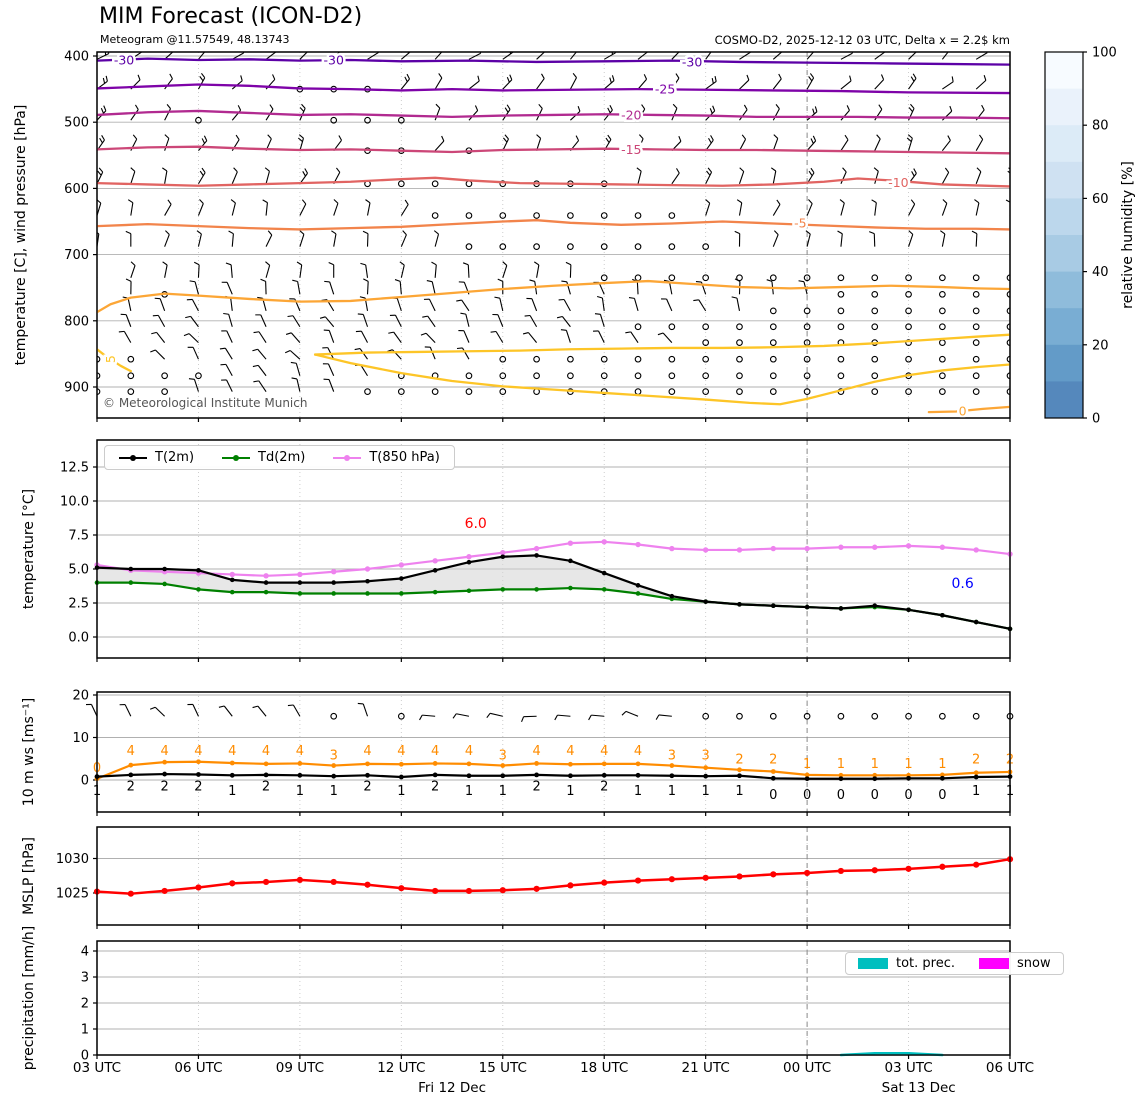  I want to click on legend-label-t850: T(850 hPa), so click(404, 457).